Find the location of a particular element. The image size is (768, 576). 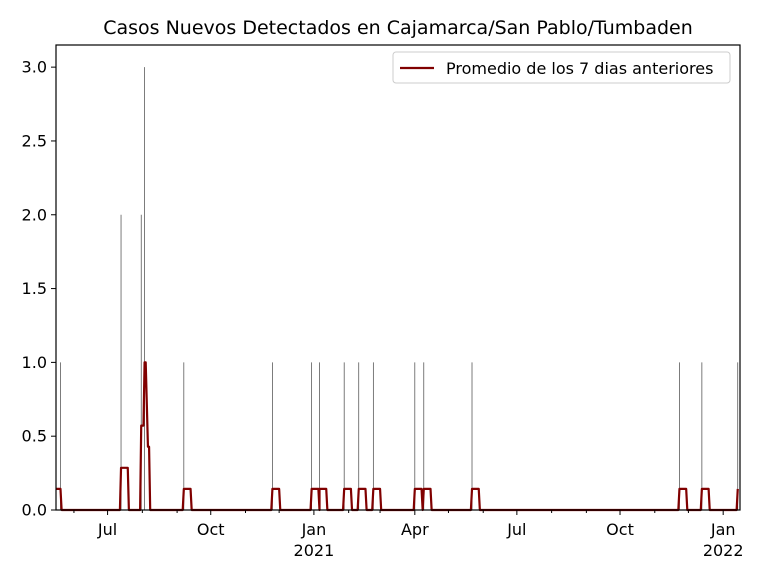

x-axis: Jul Oct Jan 2021 Apr Jul Oct Jan 2022 is located at coordinates (408, 535).